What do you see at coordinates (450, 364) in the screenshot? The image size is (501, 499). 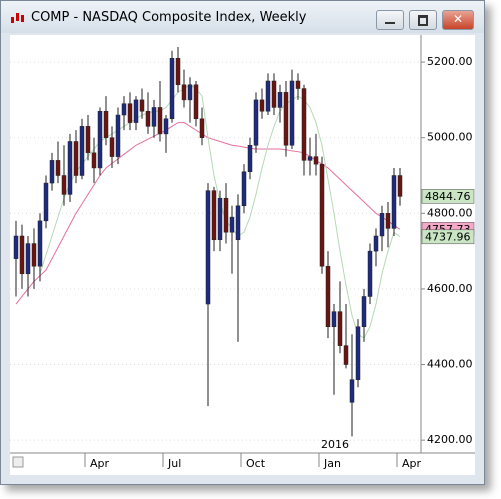 I see `y-tick-label: 4400.00` at bounding box center [450, 364].